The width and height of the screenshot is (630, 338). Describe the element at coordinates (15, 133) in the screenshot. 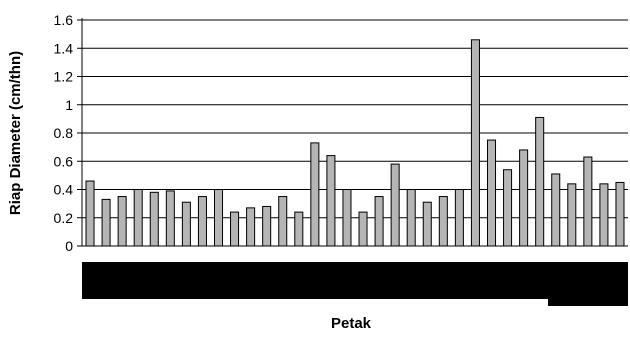

I see `y-axis-title: Riap Diameter (cm/thn)` at that location.